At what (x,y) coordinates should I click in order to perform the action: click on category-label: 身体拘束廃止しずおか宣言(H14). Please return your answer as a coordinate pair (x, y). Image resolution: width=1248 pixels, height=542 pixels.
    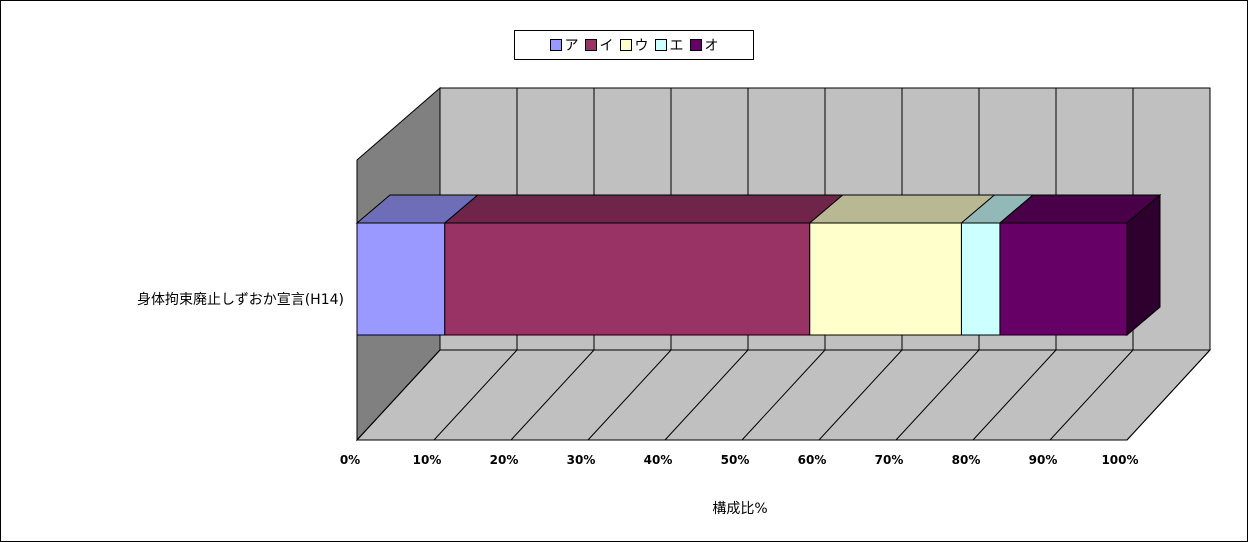
    Looking at the image, I should click on (240, 299).